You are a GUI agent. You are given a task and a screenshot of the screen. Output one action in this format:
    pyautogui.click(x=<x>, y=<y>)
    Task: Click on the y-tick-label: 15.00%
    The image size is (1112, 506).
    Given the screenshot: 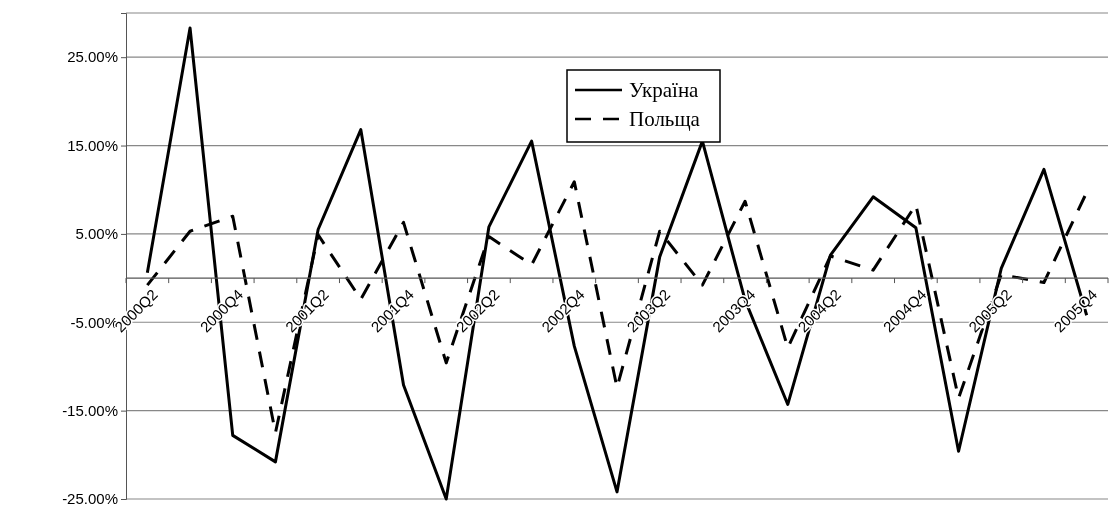 What is the action you would take?
    pyautogui.click(x=92, y=145)
    